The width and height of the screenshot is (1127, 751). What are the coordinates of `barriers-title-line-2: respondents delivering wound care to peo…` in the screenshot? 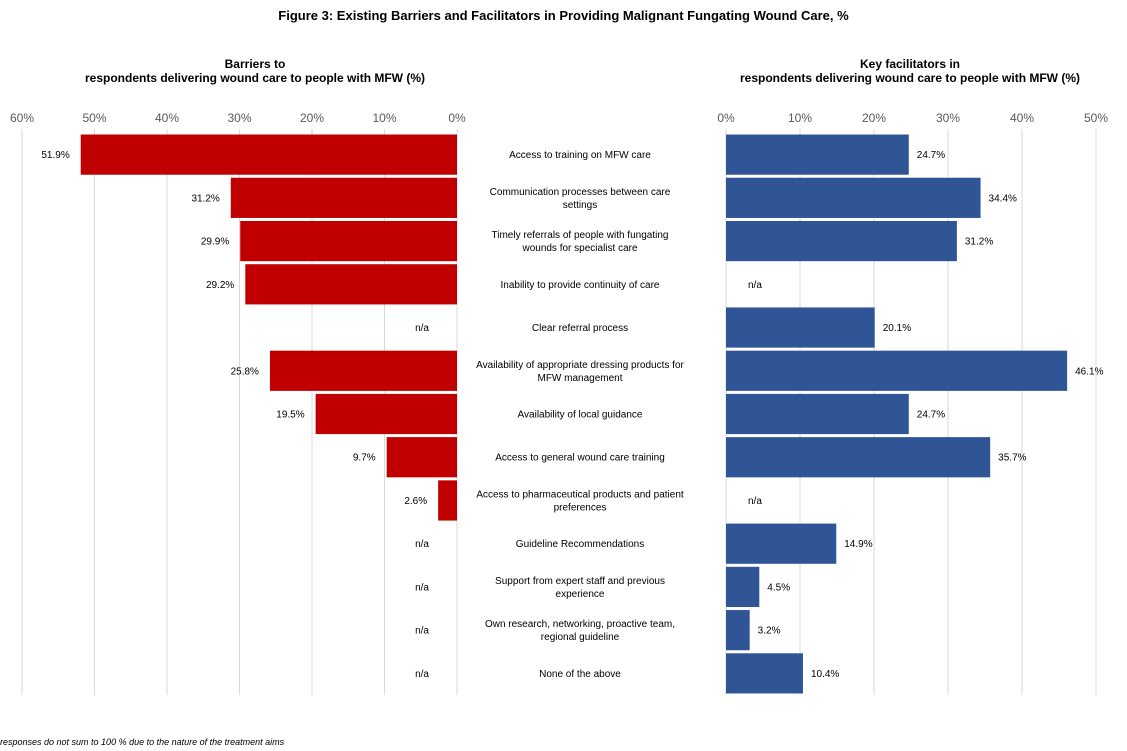 It's located at (255, 78).